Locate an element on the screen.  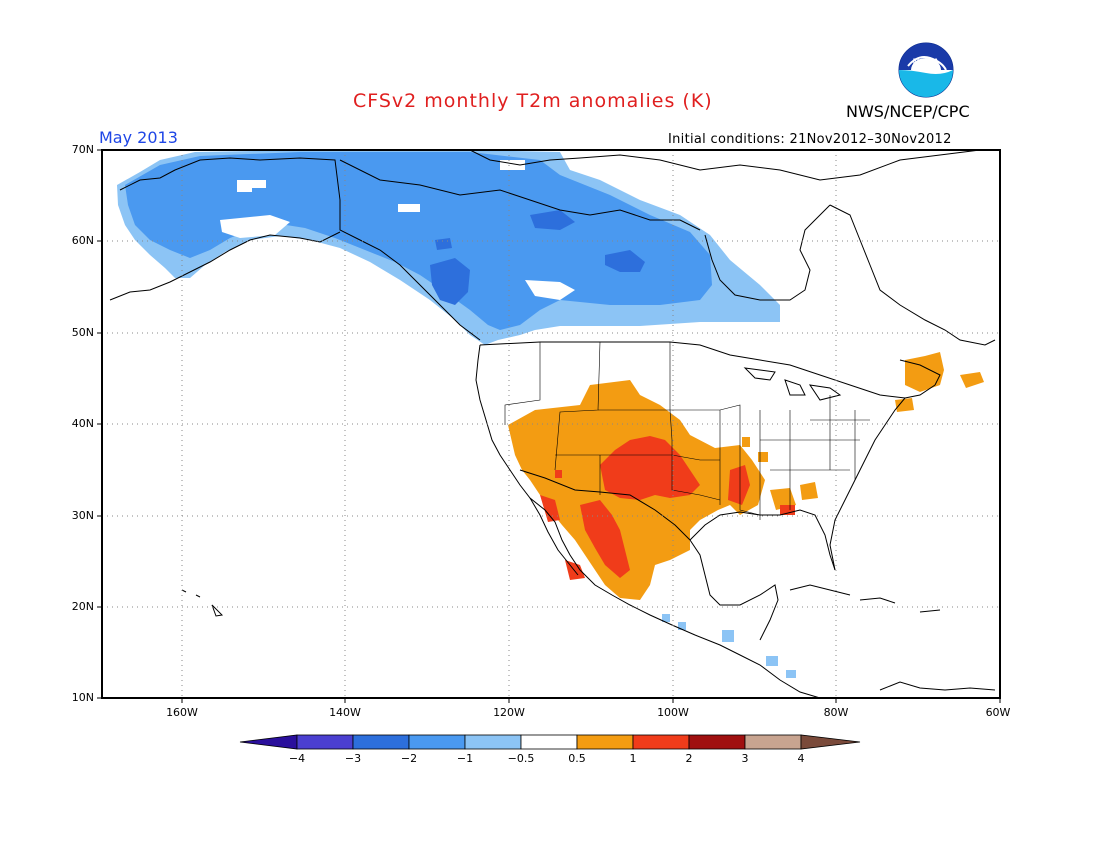
colorbar-label: −0.5 is located at coordinates (521, 758).